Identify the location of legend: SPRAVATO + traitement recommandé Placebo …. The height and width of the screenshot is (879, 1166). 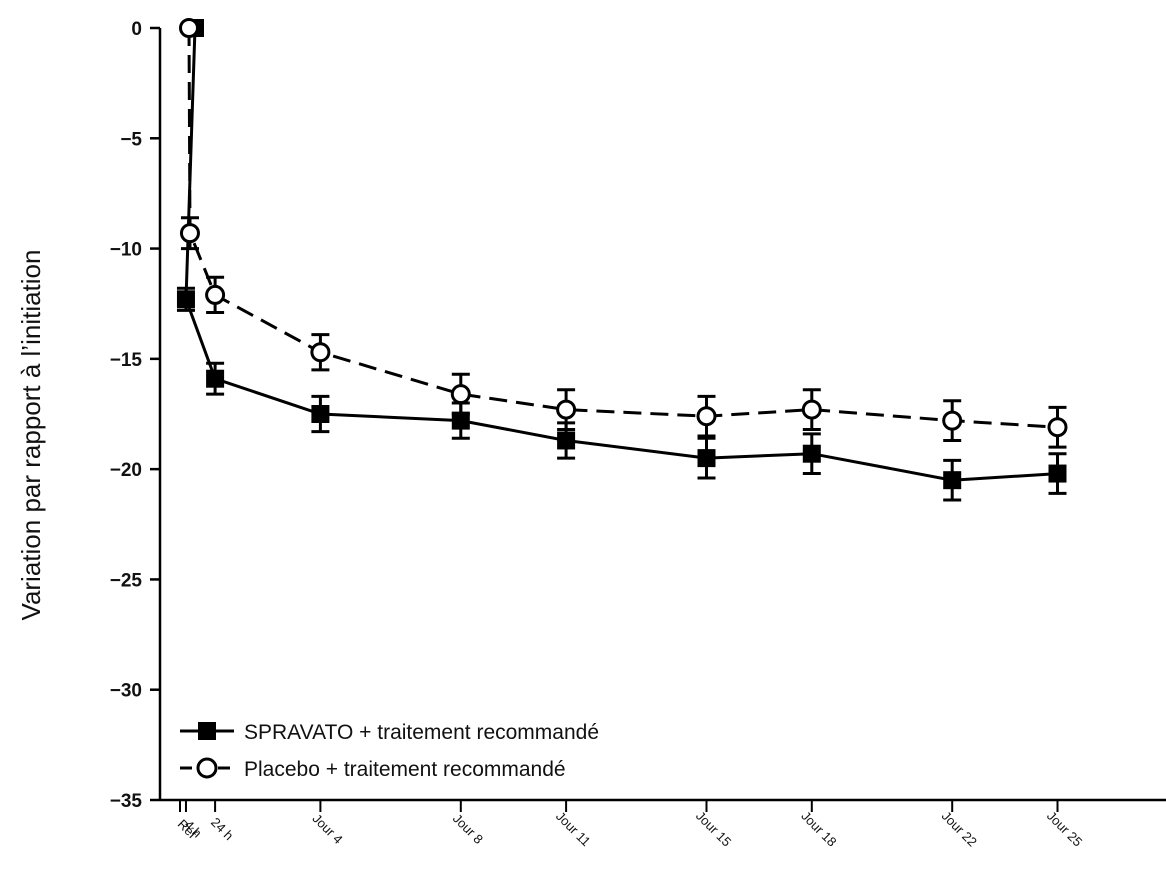
(389, 751).